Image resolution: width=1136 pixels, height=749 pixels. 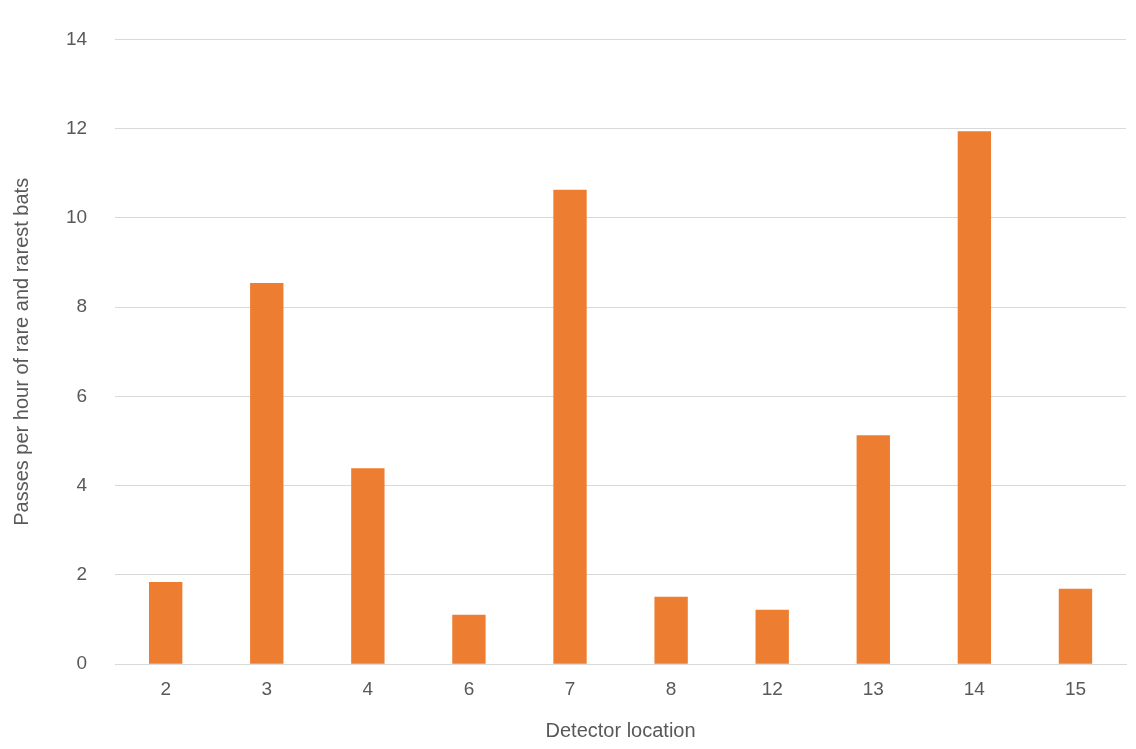 What do you see at coordinates (82, 306) in the screenshot?
I see `y-tick-label: 8` at bounding box center [82, 306].